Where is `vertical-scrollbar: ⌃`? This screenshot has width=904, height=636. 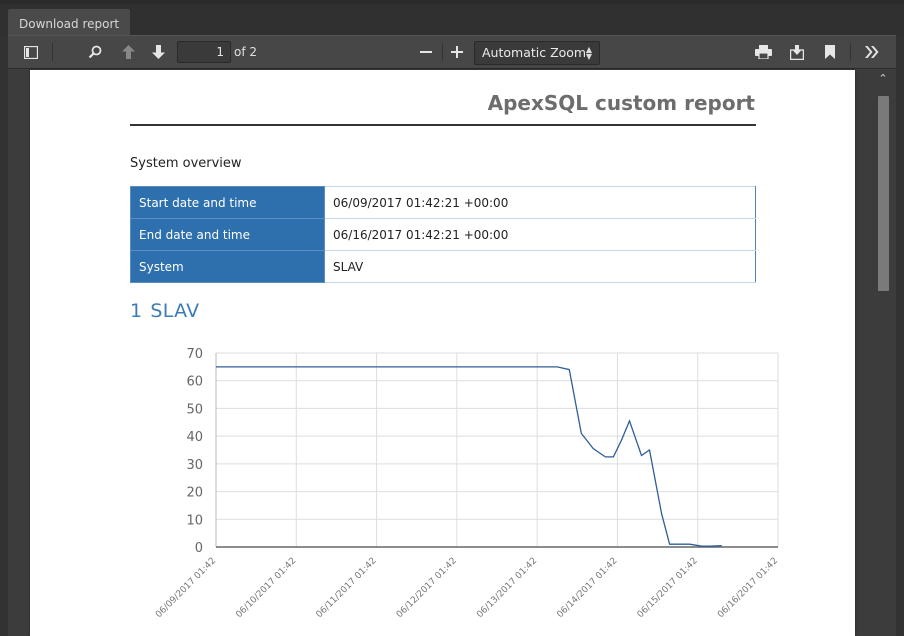 vertical-scrollbar: ⌃ is located at coordinates (883, 353).